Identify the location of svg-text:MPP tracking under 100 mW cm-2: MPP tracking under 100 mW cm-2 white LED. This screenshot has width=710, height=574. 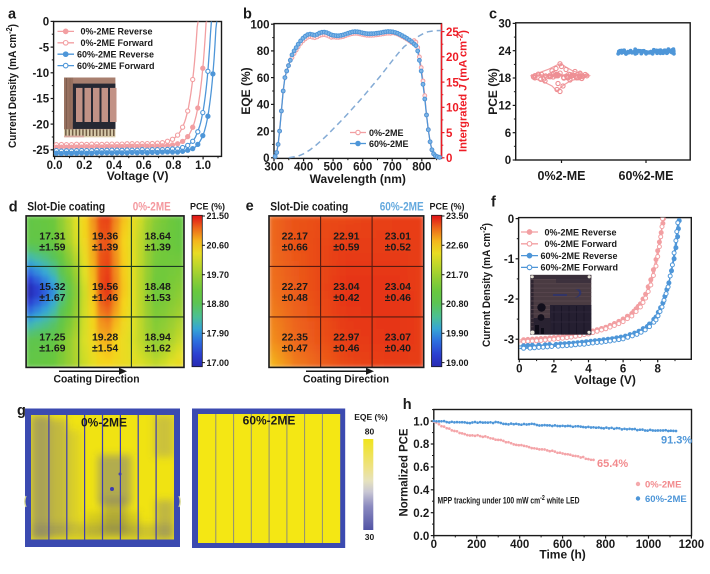
(509, 500).